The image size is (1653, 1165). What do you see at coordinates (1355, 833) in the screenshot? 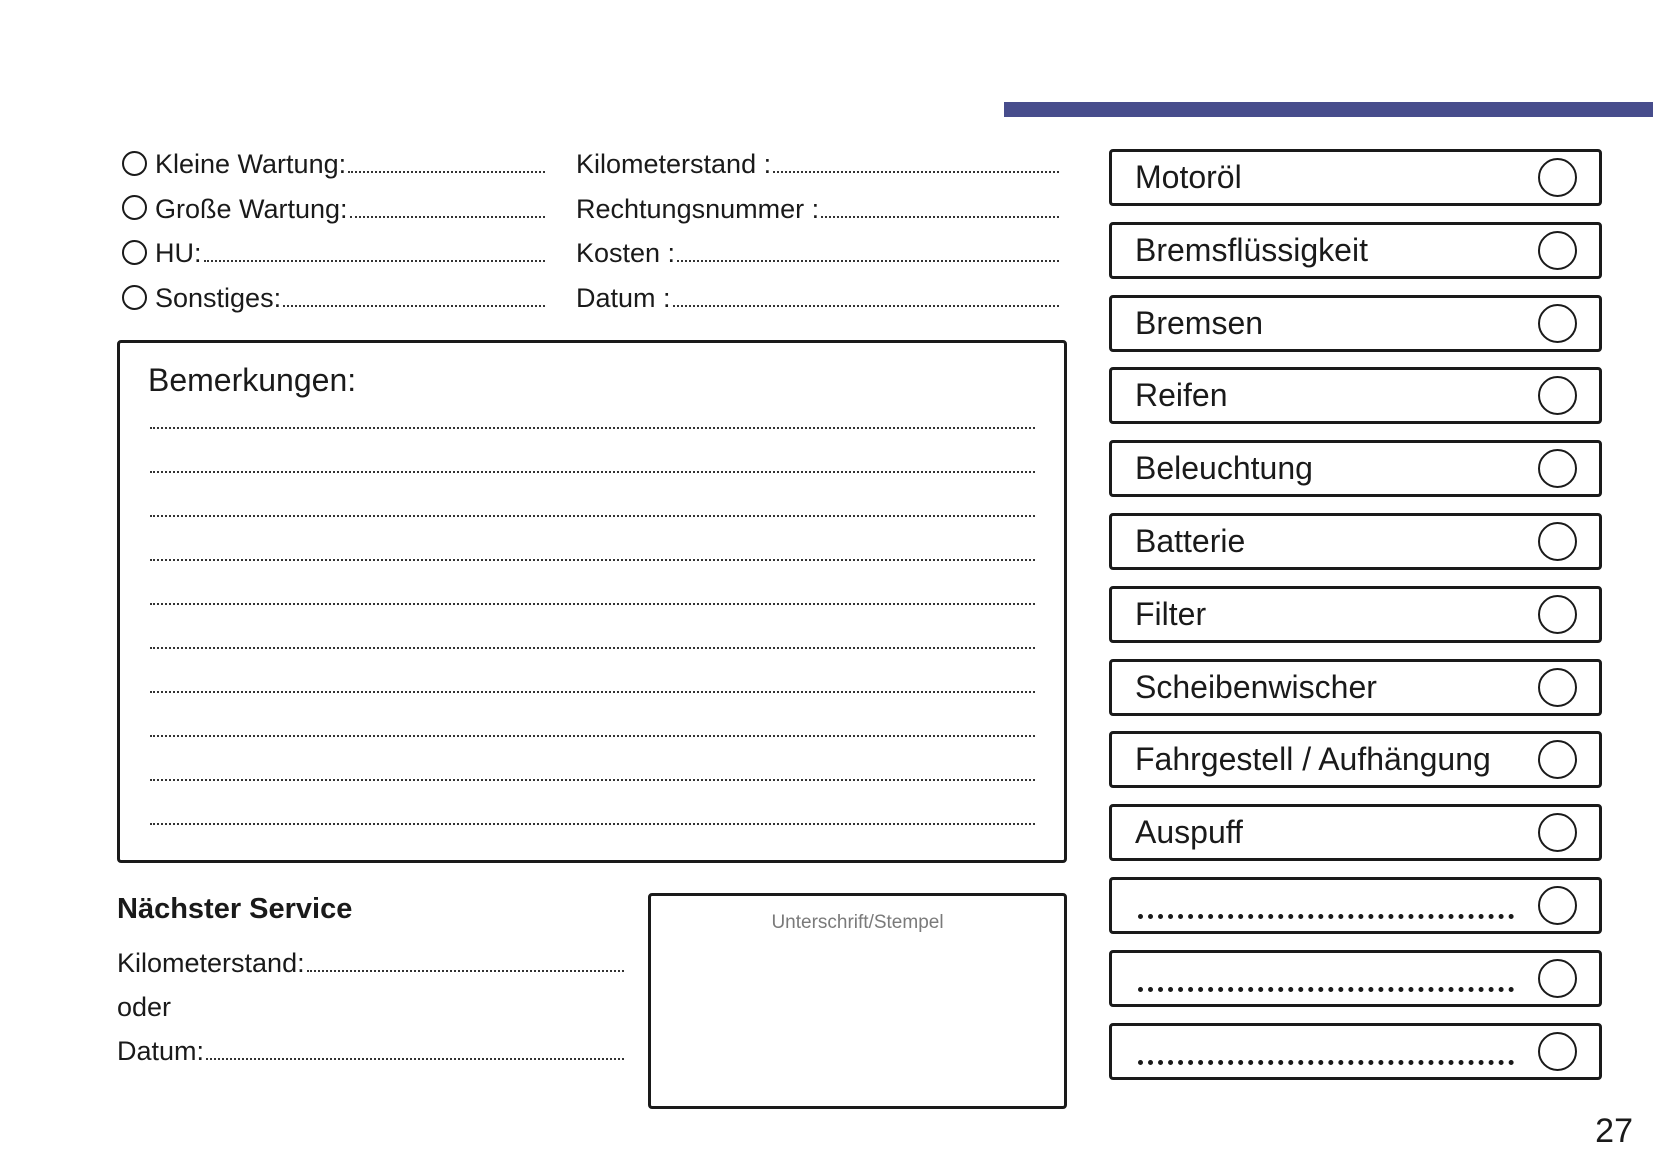
I see `checklist-item: Auspuff` at bounding box center [1355, 833].